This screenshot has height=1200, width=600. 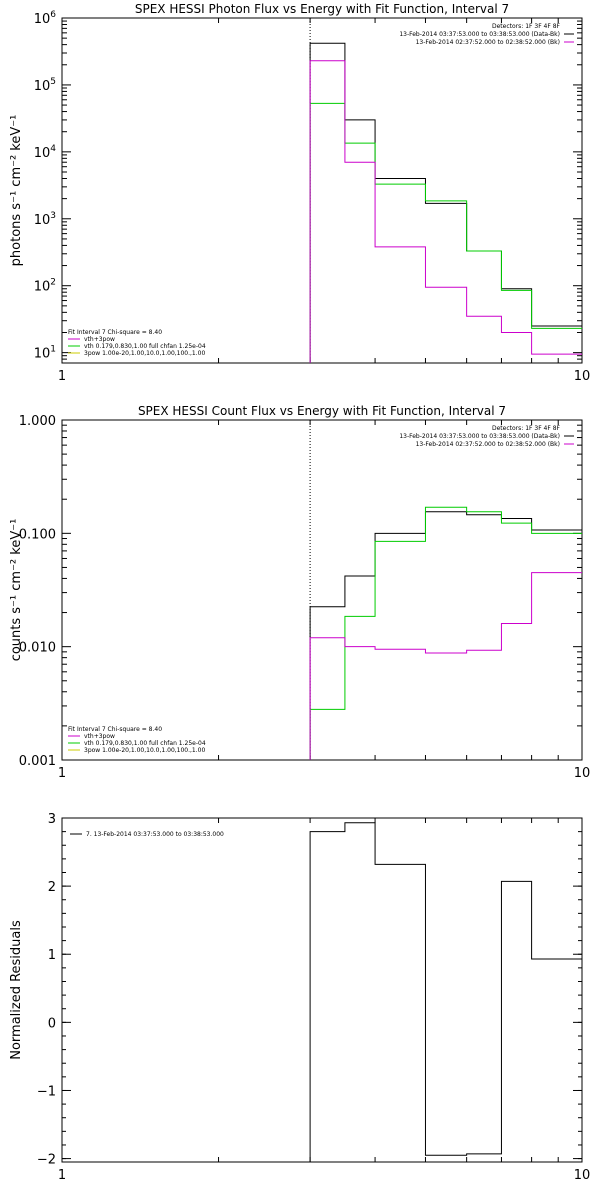 I want to click on y-tick-exponent: 2, so click(x=53, y=283).